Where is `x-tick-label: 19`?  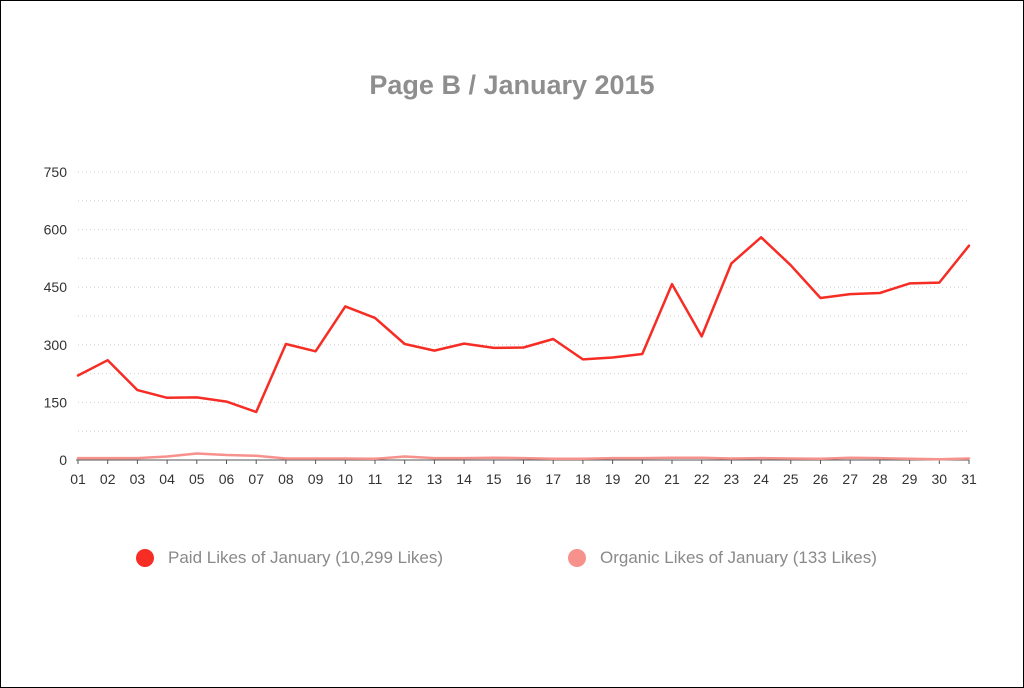 x-tick-label: 19 is located at coordinates (613, 479).